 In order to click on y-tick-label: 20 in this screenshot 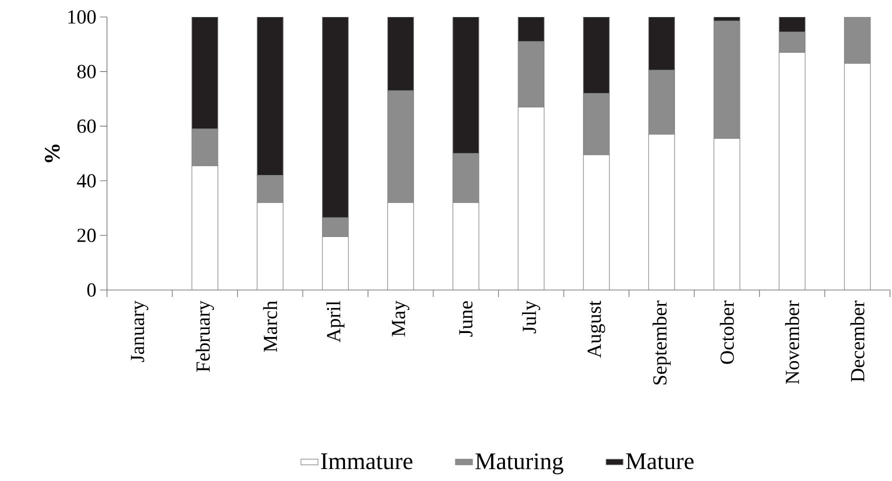, I will do `click(86, 235)`.